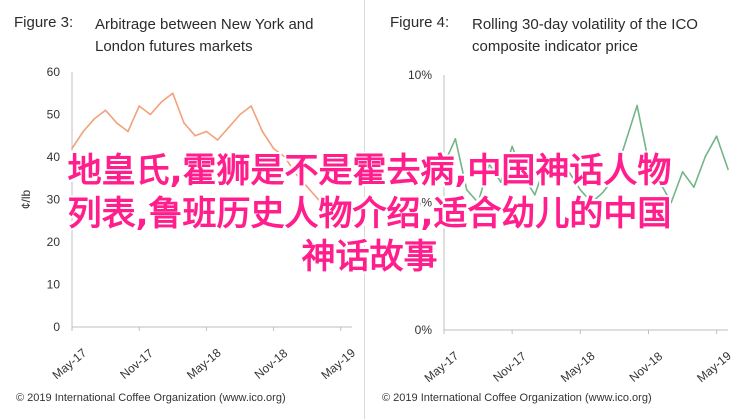 The width and height of the screenshot is (739, 419). Describe the element at coordinates (54, 200) in the screenshot. I see `y-tick-label: 30` at that location.